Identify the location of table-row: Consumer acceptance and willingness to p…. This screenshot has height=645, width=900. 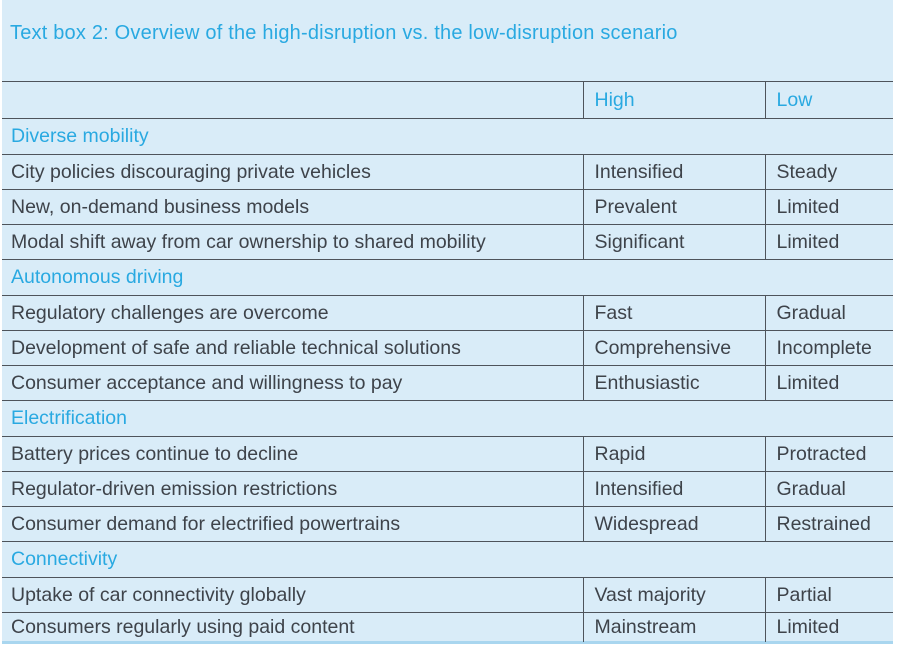
(447, 383).